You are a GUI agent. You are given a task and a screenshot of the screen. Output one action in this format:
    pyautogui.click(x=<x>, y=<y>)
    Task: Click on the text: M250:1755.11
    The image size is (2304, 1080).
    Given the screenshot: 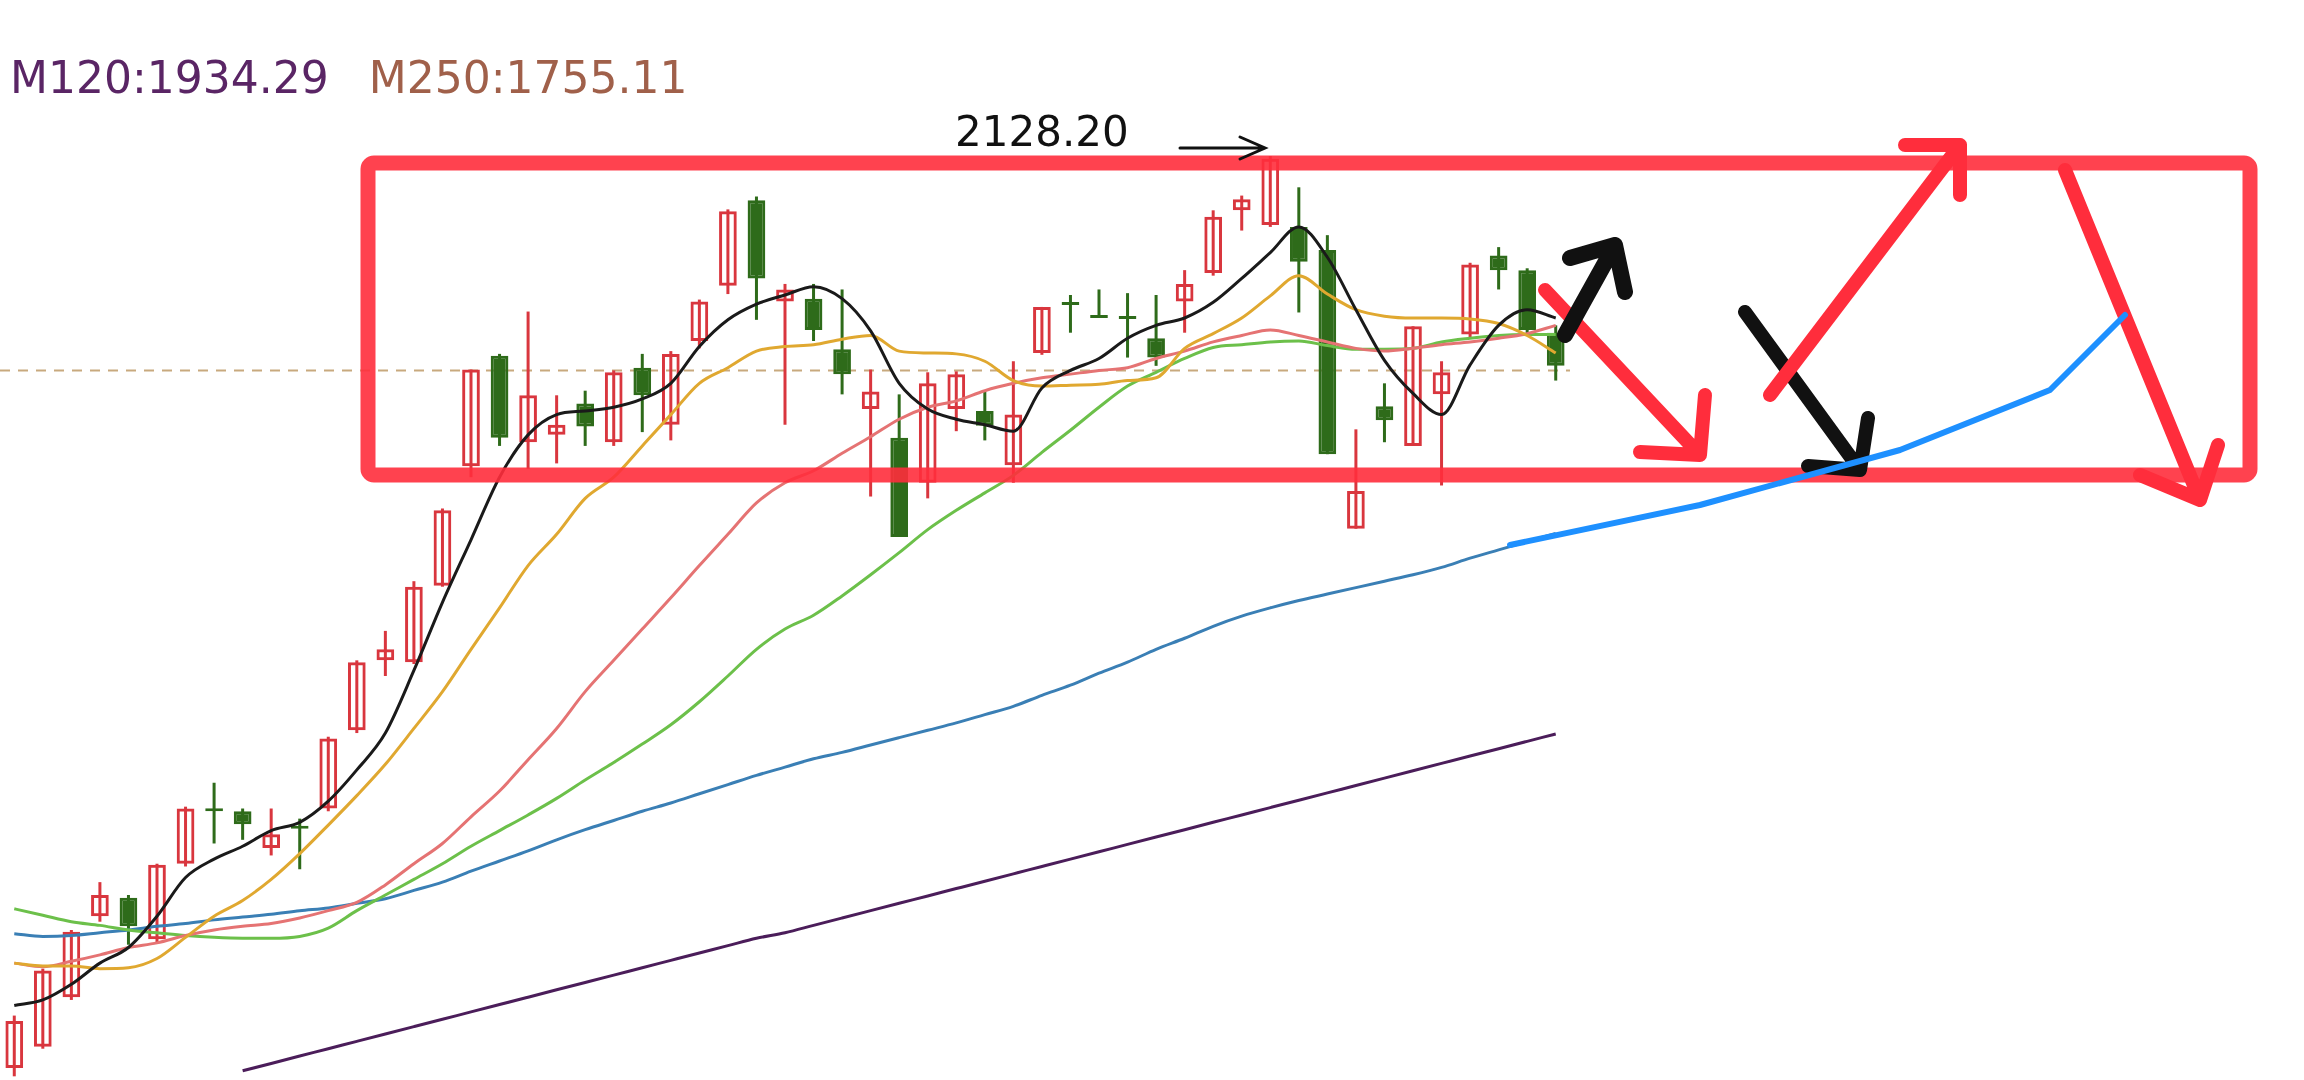 What is the action you would take?
    pyautogui.click(x=528, y=77)
    